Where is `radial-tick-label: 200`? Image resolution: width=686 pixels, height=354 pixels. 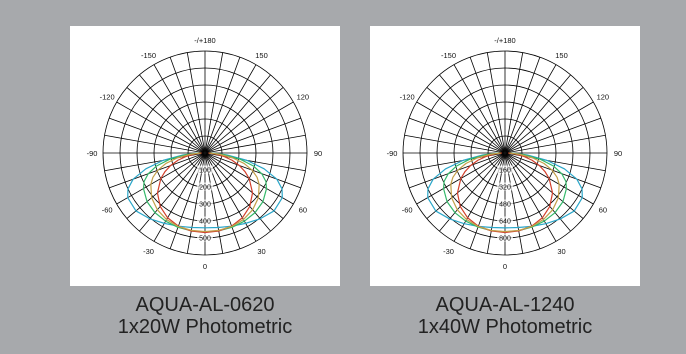
radial-tick-label: 200 is located at coordinates (205, 188).